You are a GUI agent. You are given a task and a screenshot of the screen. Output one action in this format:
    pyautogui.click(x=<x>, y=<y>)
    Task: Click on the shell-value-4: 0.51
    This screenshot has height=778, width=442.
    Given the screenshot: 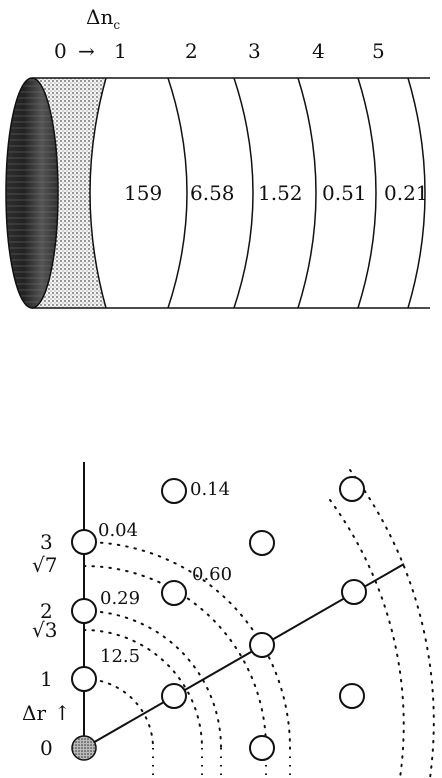 What is the action you would take?
    pyautogui.click(x=344, y=193)
    